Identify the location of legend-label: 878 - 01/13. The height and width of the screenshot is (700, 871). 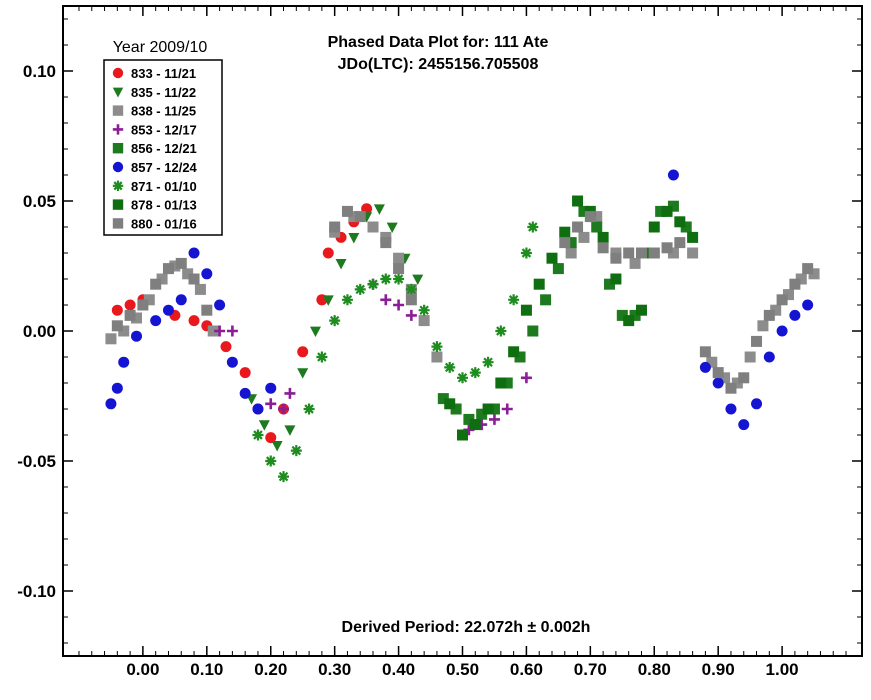
(164, 205).